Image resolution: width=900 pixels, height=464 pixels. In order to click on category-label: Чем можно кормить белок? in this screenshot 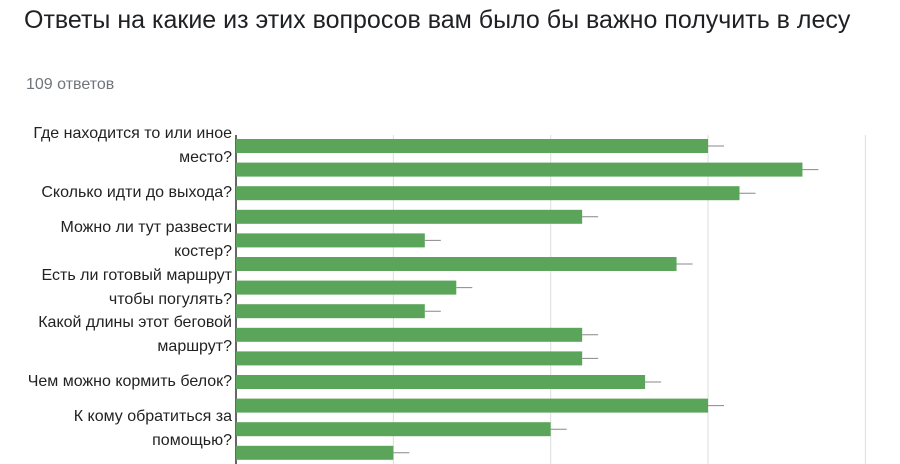, I will do `click(129, 381)`.